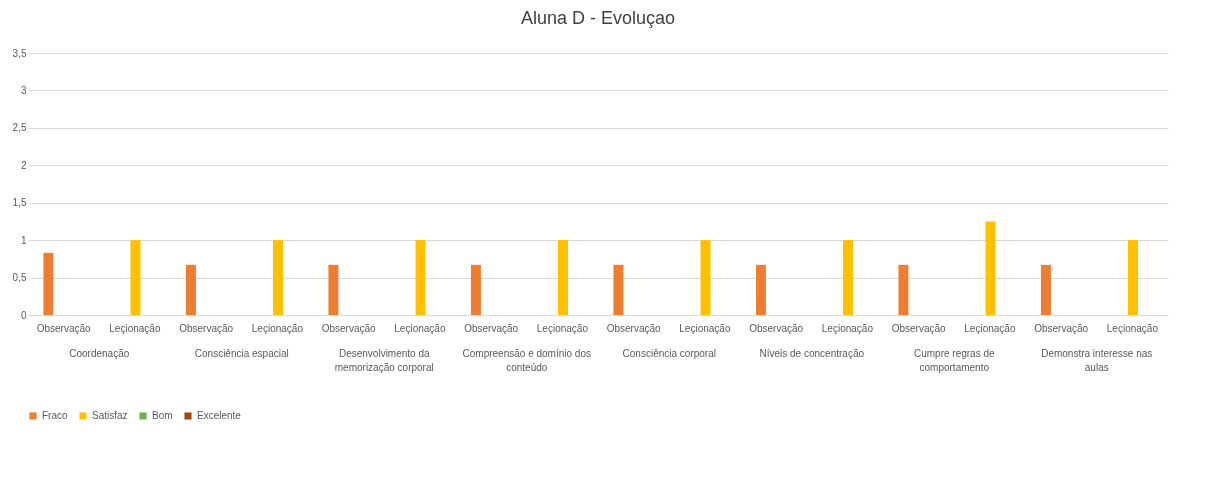  Describe the element at coordinates (99, 353) in the screenshot. I see `text: Coordenação` at that location.